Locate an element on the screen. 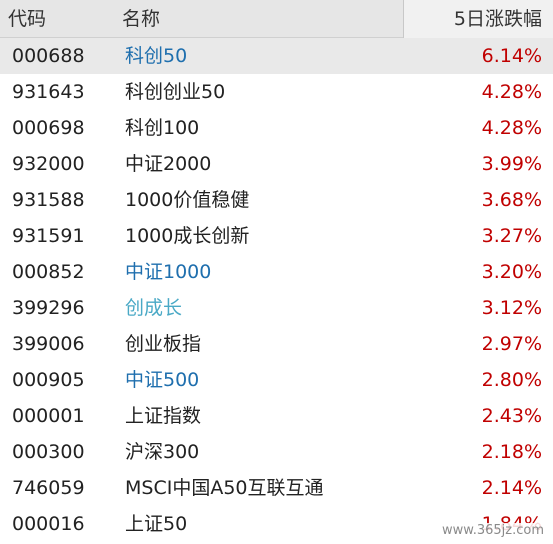 This screenshot has height=544, width=553. index-name: 中证2000 is located at coordinates (168, 164).